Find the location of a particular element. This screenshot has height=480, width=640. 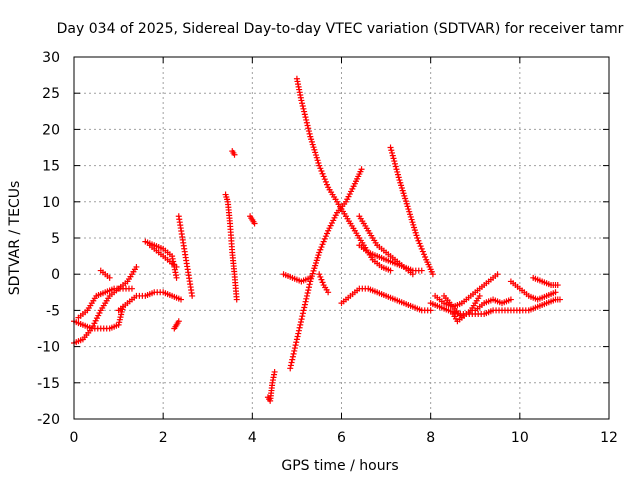

y-tick-label: 30 is located at coordinates (51, 58).